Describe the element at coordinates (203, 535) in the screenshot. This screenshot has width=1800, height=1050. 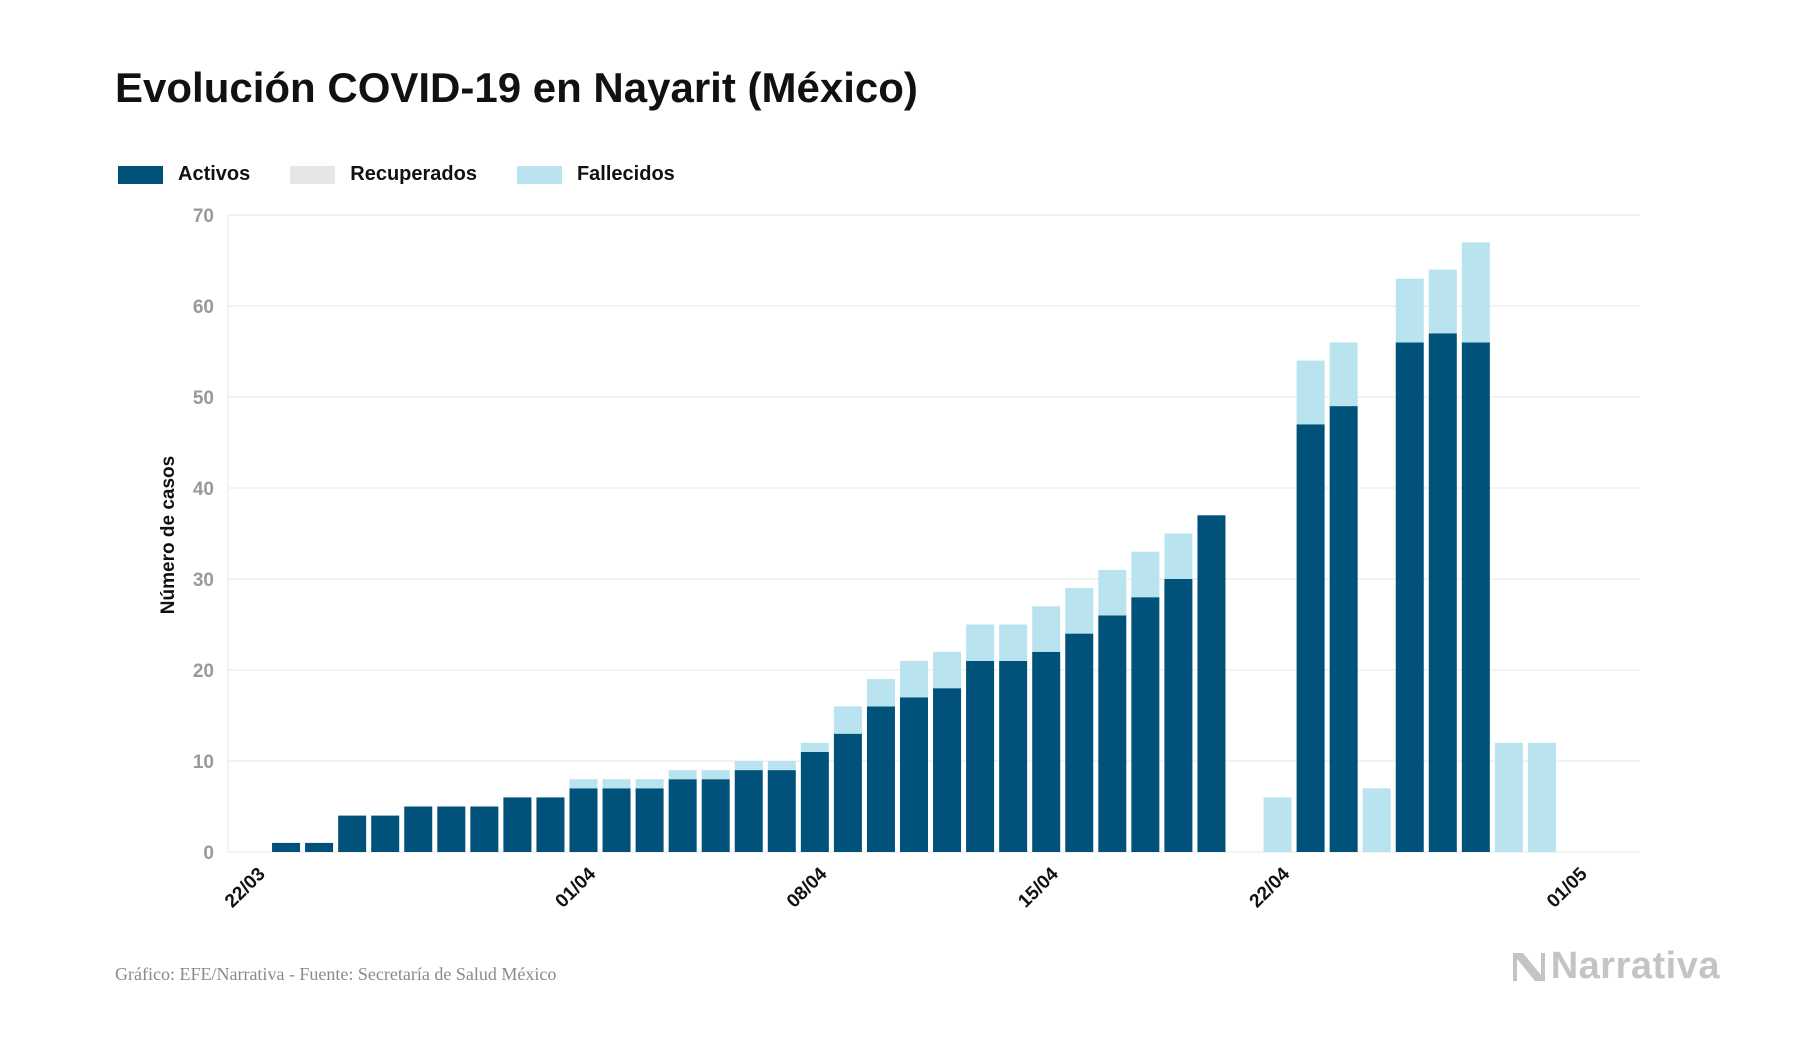
I see `y-tick-labels: 0 10 20 30 40 50 60 70` at that location.